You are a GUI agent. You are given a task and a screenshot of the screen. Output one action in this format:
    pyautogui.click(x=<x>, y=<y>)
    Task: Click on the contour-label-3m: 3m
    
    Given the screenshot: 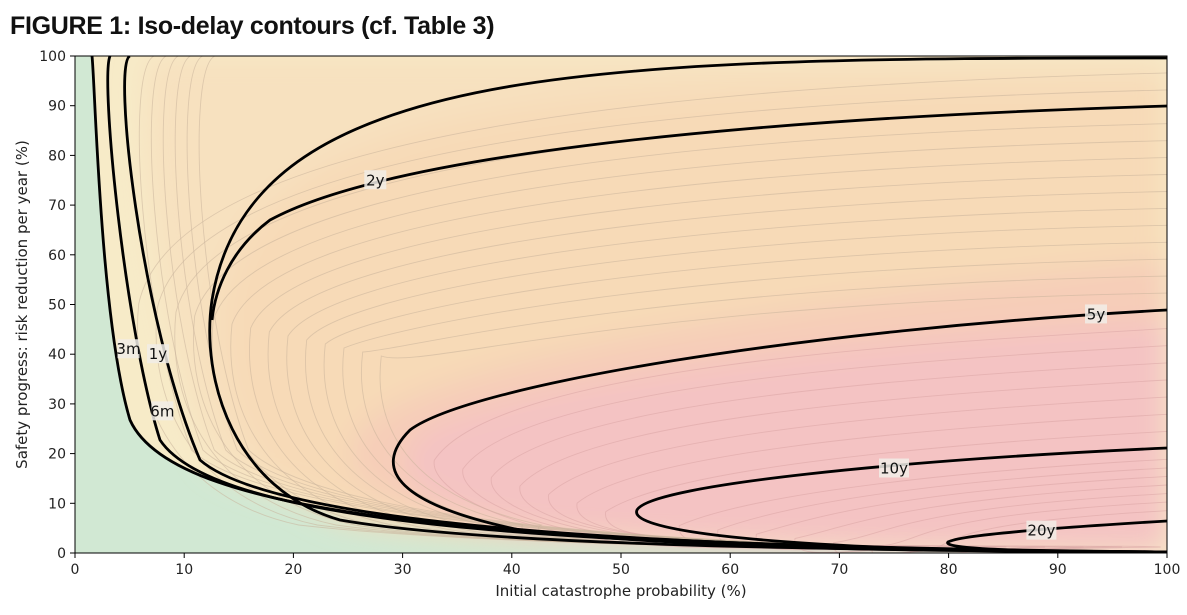 What is the action you would take?
    pyautogui.click(x=128, y=349)
    